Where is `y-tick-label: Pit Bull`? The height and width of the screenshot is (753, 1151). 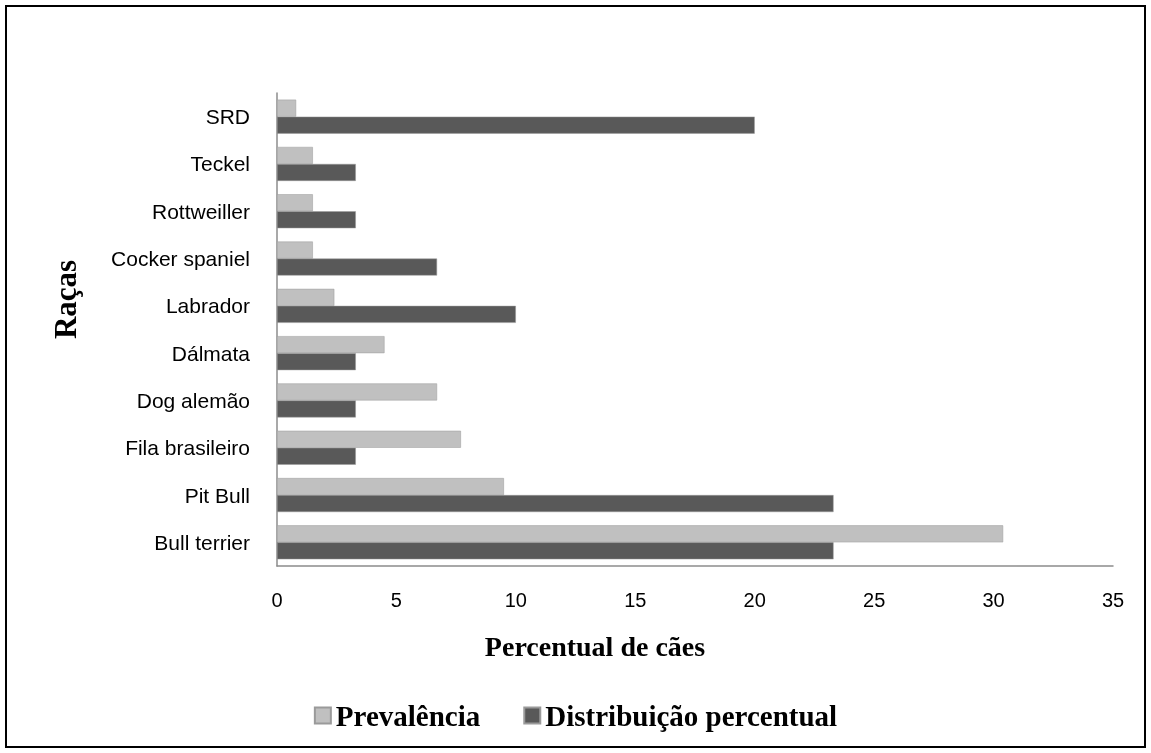 y-tick-label: Pit Bull is located at coordinates (217, 495).